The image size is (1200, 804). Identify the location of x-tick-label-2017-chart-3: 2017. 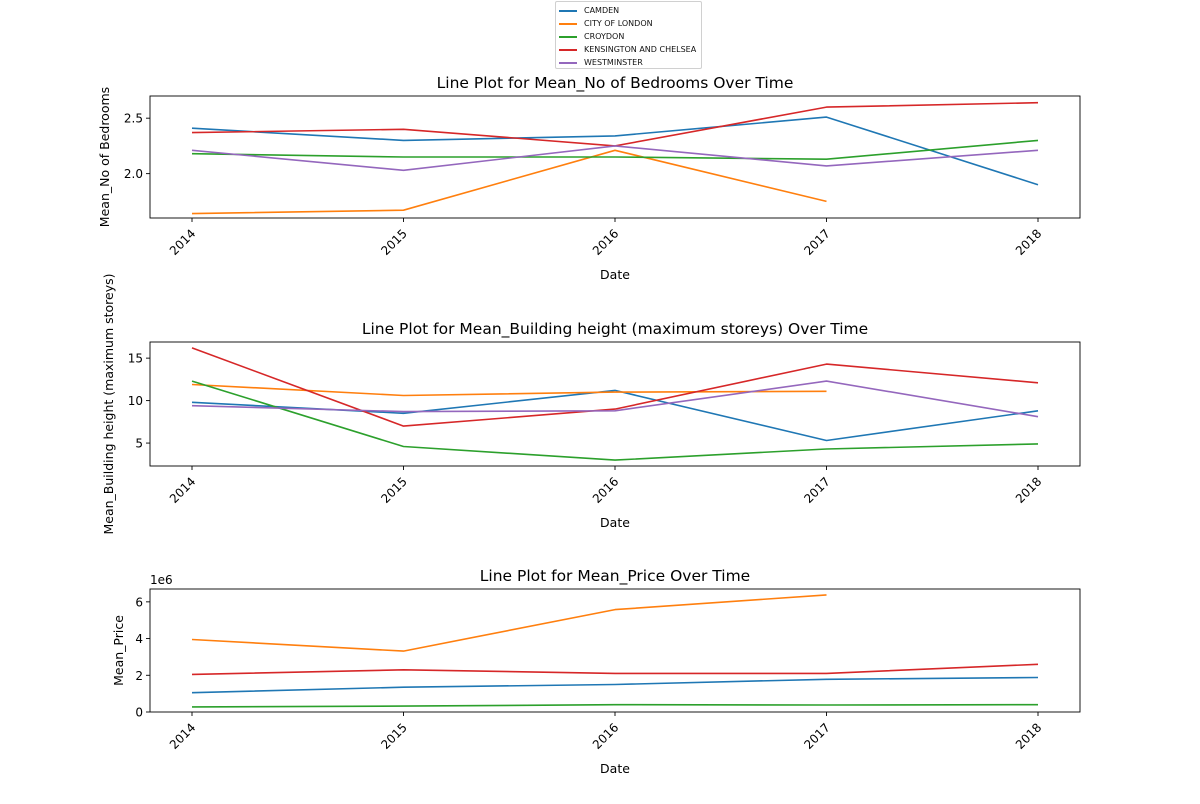
(816, 735).